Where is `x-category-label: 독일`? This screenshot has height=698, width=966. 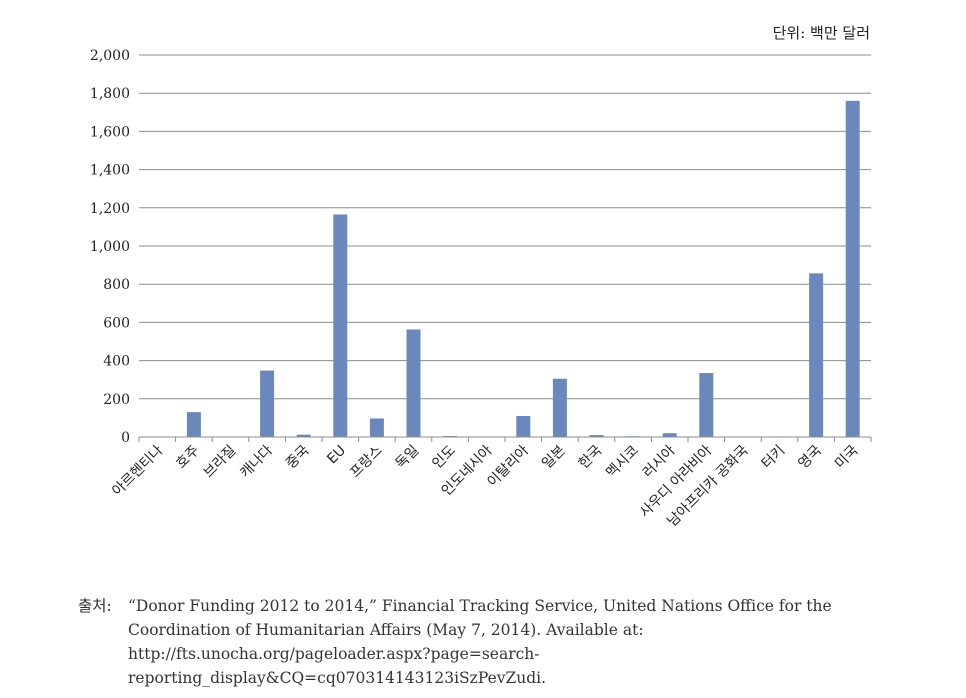
x-category-label: 독일 is located at coordinates (408, 458).